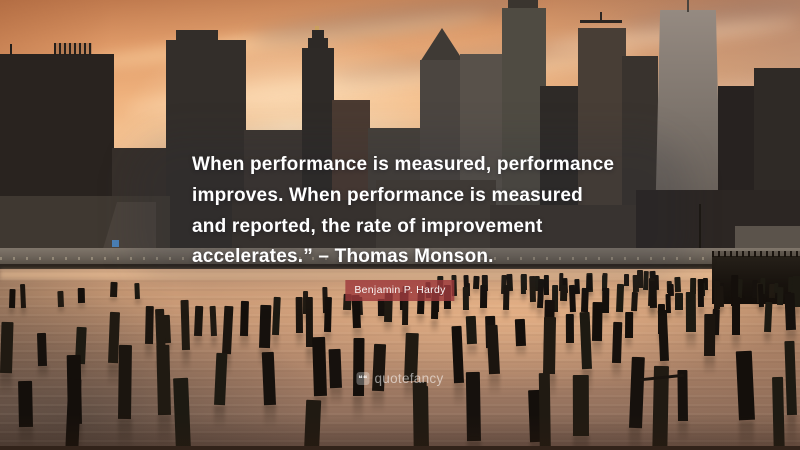  I want to click on waterfront-strip, so click(400, 257).